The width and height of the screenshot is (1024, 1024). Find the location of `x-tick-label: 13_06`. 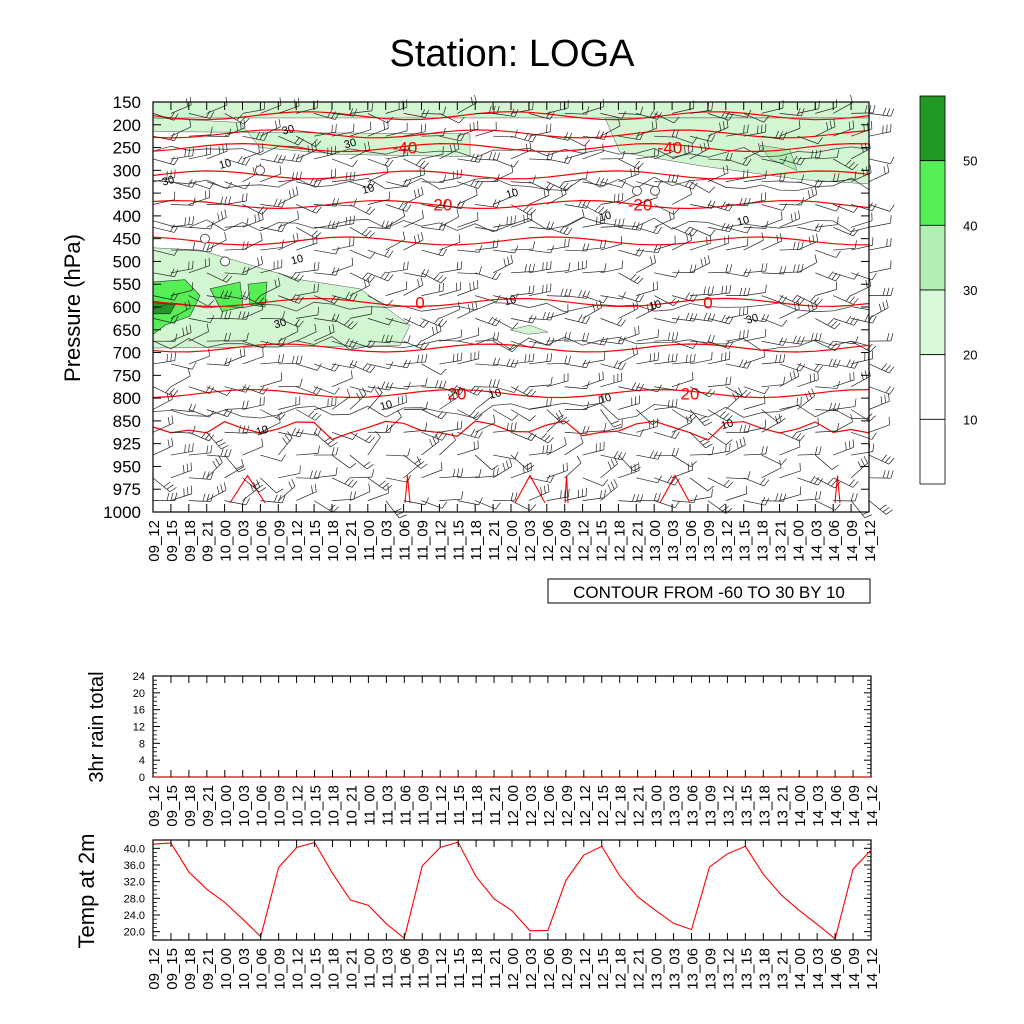

x-tick-label: 13_06 is located at coordinates (693, 806).